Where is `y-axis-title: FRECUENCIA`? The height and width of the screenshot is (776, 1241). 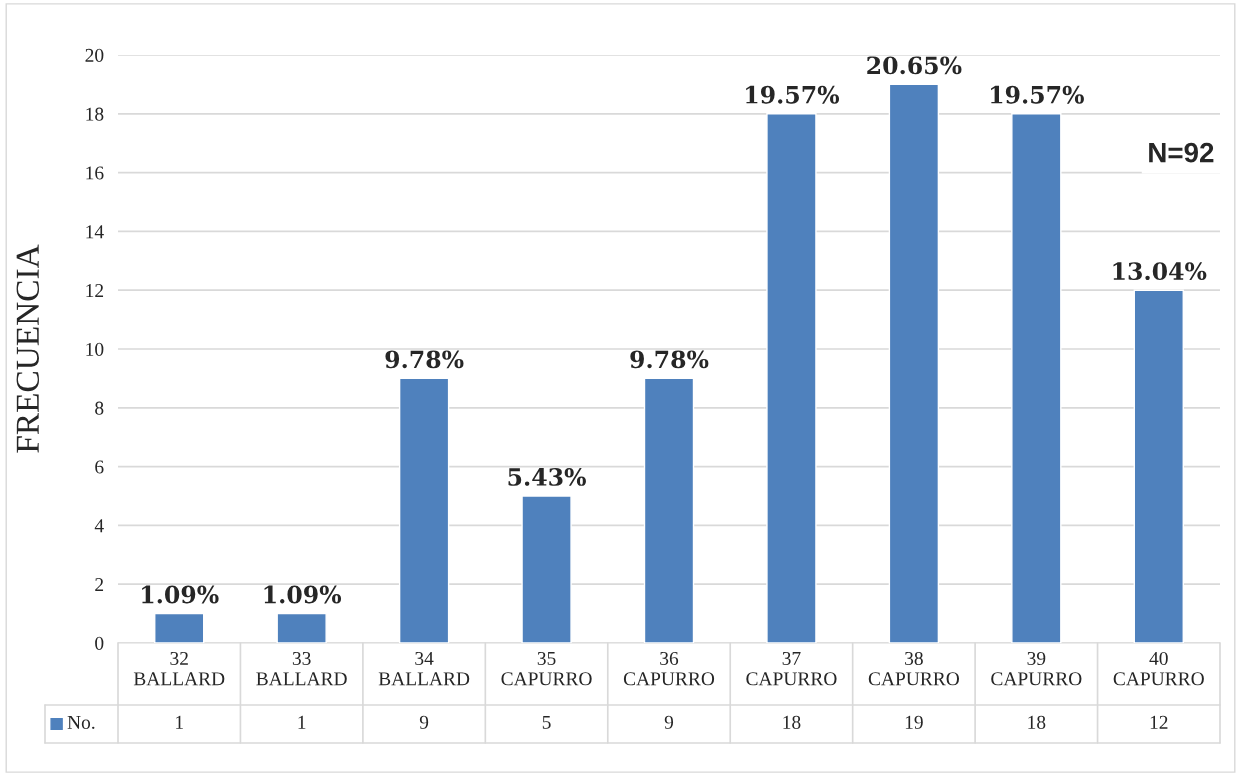 y-axis-title: FRECUENCIA is located at coordinates (28, 348).